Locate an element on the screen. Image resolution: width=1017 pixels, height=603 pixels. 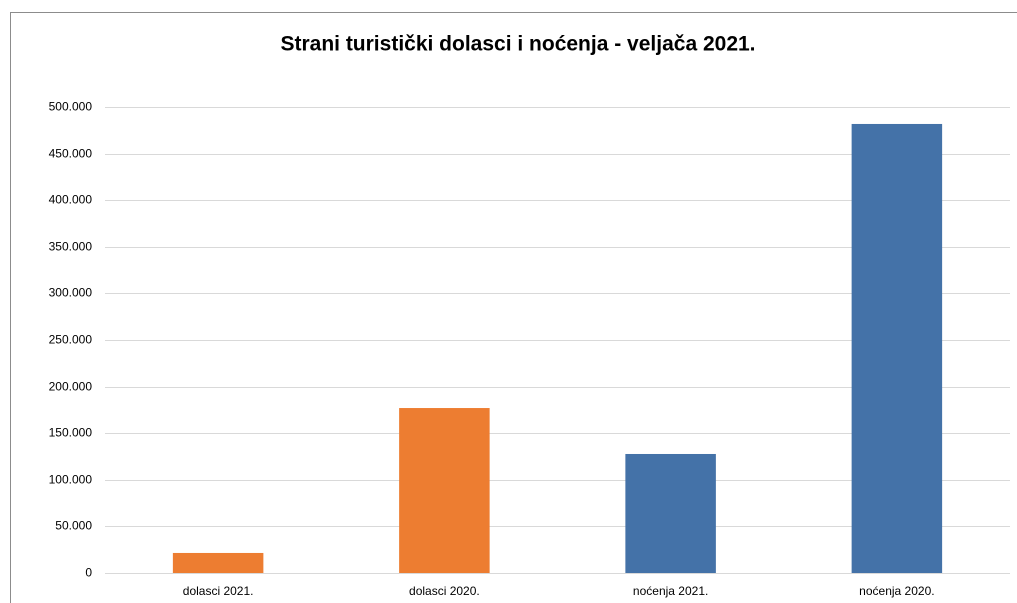
y-tick-label: 200.000 is located at coordinates (71, 387).